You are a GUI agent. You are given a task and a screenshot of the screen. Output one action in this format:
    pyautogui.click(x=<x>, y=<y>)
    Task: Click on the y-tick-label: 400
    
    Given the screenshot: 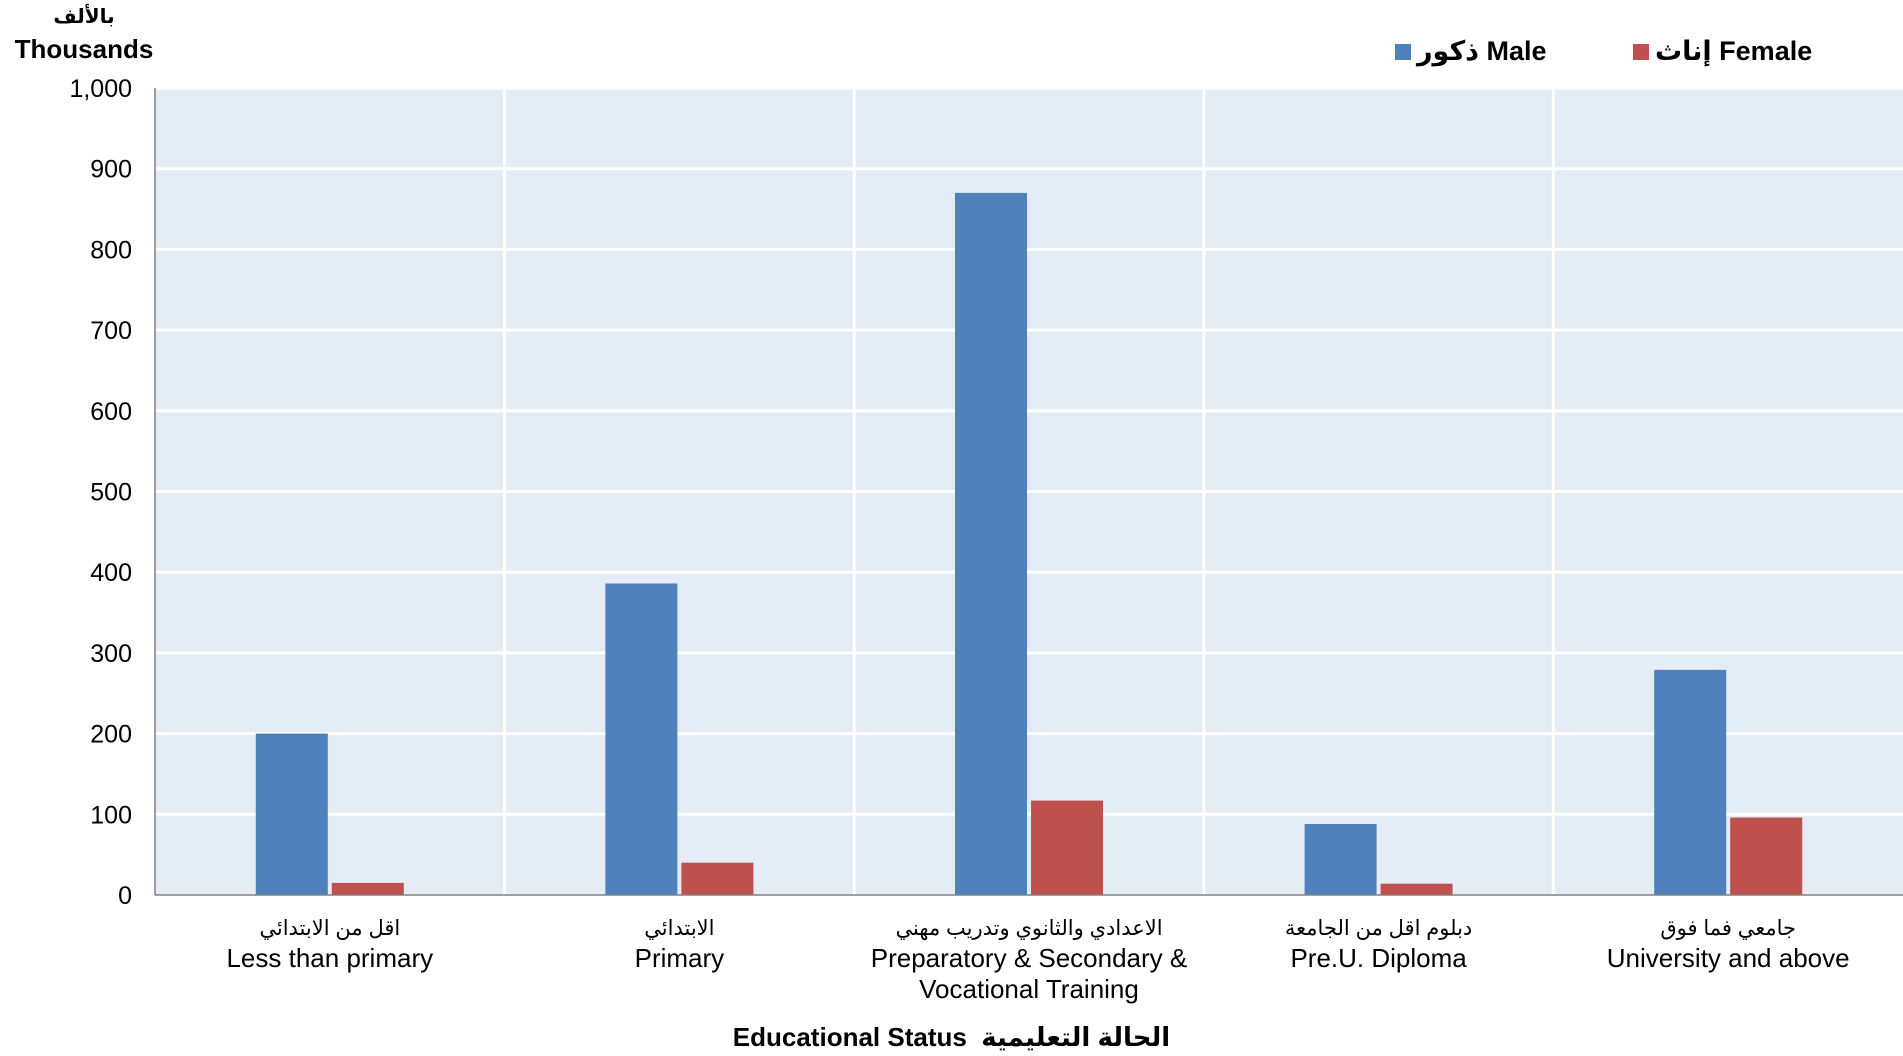 What is the action you would take?
    pyautogui.click(x=111, y=573)
    